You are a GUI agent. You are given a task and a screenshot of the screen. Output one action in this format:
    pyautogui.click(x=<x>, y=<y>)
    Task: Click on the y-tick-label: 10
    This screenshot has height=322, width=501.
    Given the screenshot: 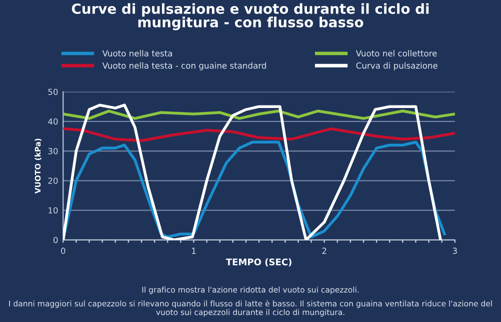 What is the action you would take?
    pyautogui.click(x=53, y=210)
    